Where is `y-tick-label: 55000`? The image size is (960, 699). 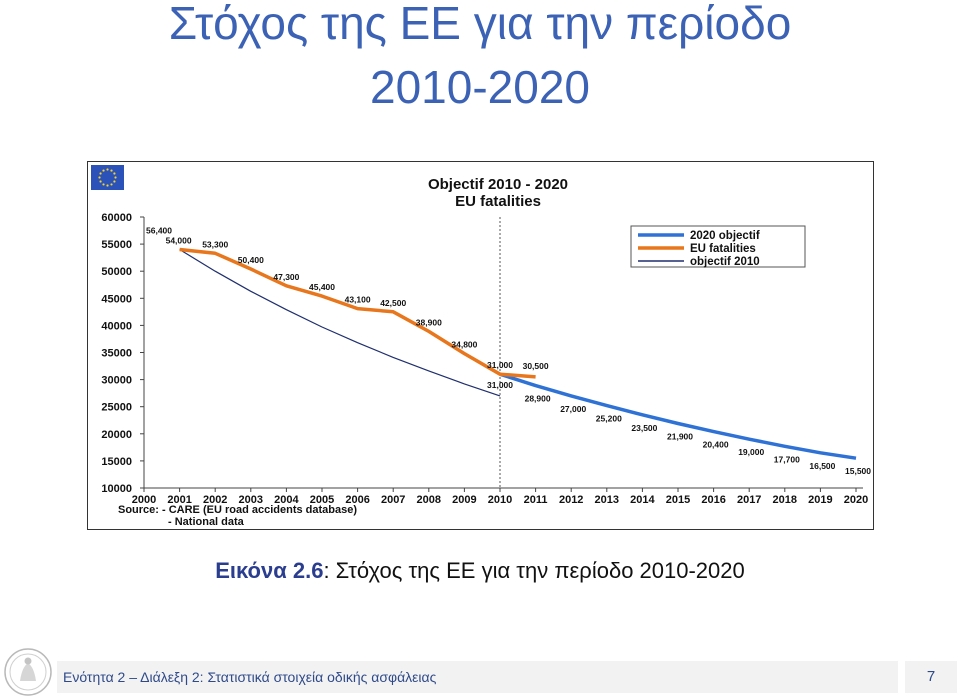 y-tick-label: 55000 is located at coordinates (116, 245).